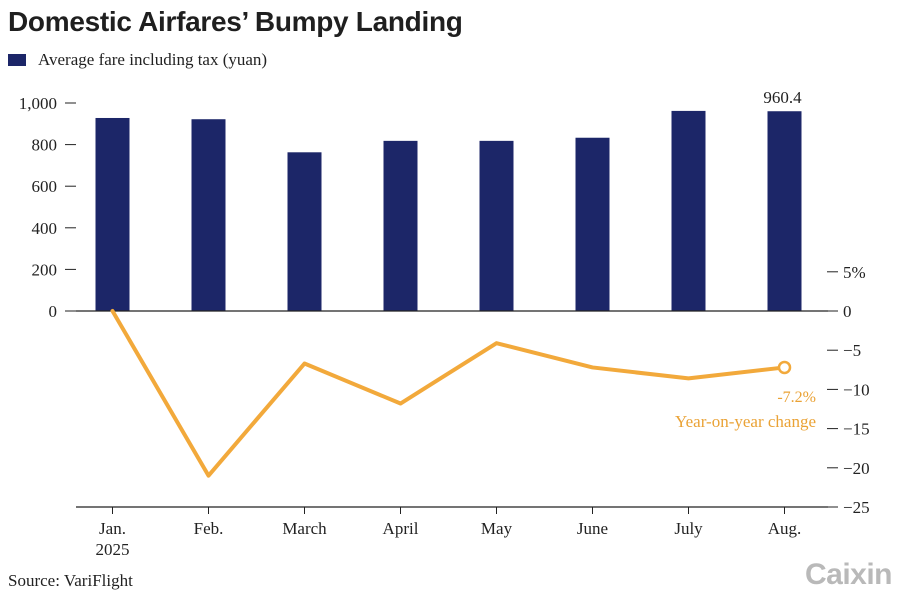  What do you see at coordinates (497, 528) in the screenshot?
I see `x-tick-label-4: May` at bounding box center [497, 528].